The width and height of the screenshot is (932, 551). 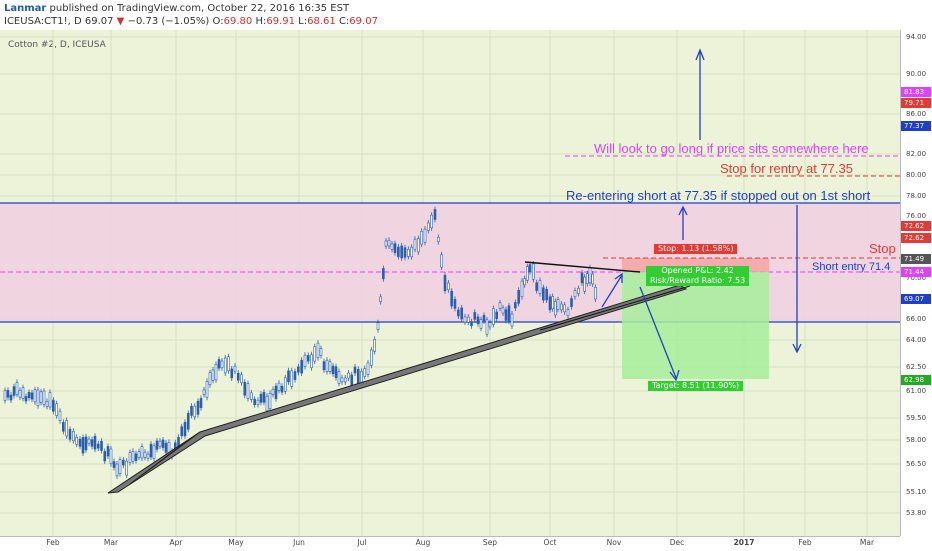 What do you see at coordinates (236, 542) in the screenshot?
I see `time-tick: May` at bounding box center [236, 542].